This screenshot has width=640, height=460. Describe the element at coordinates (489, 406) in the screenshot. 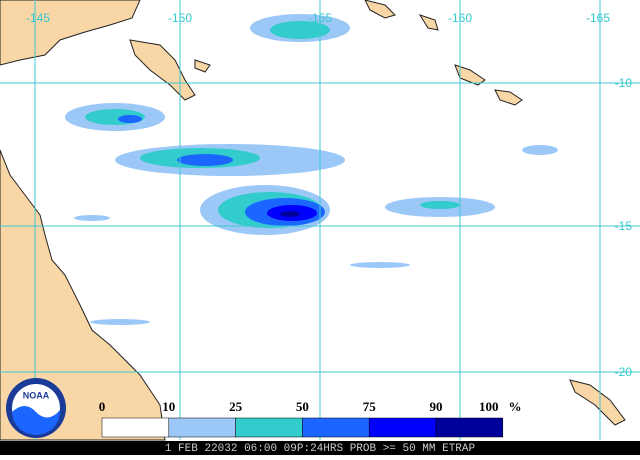

I see `legend-label: 100` at that location.